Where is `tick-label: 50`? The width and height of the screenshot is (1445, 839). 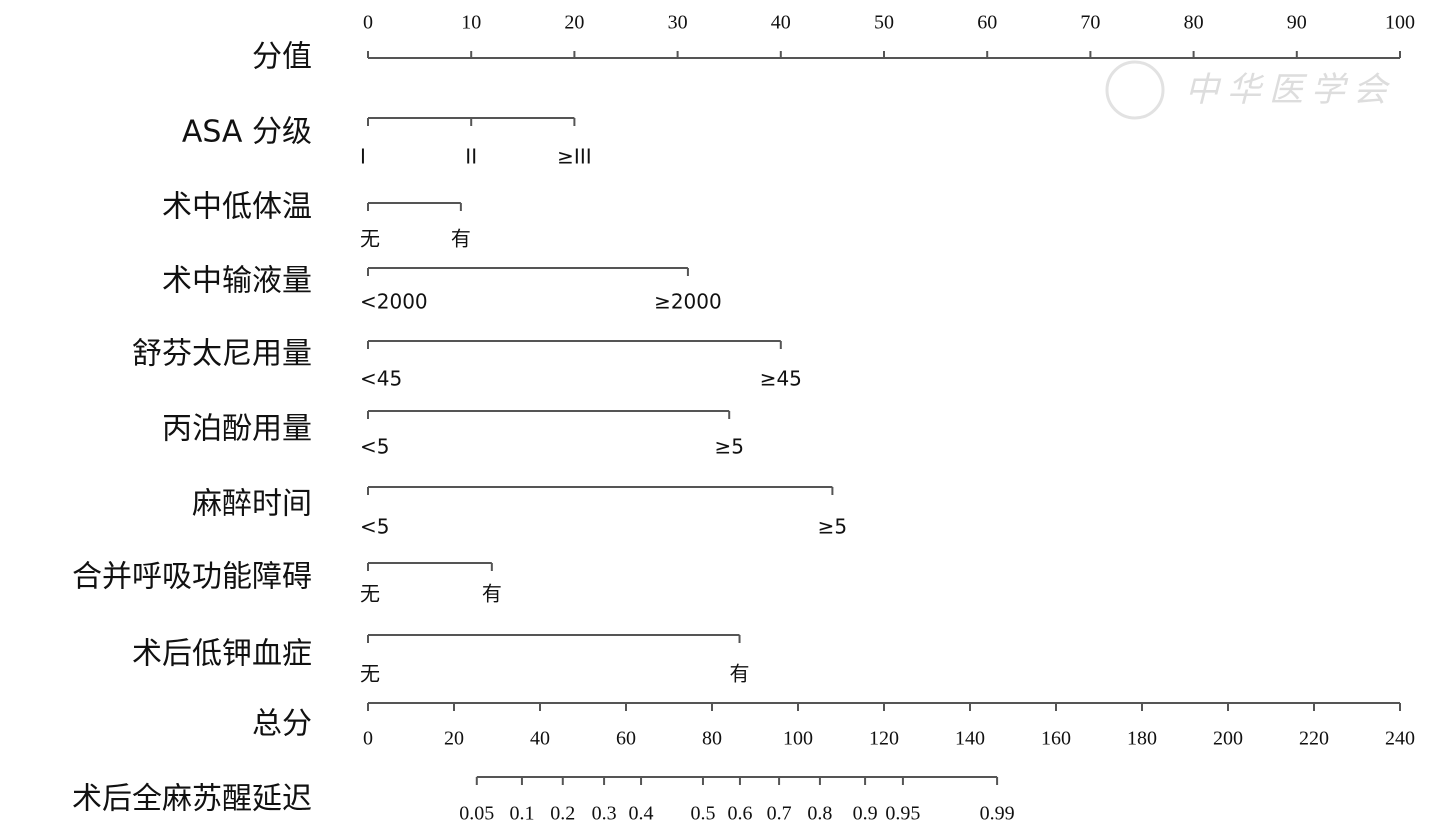
tick-label: 50 is located at coordinates (884, 23).